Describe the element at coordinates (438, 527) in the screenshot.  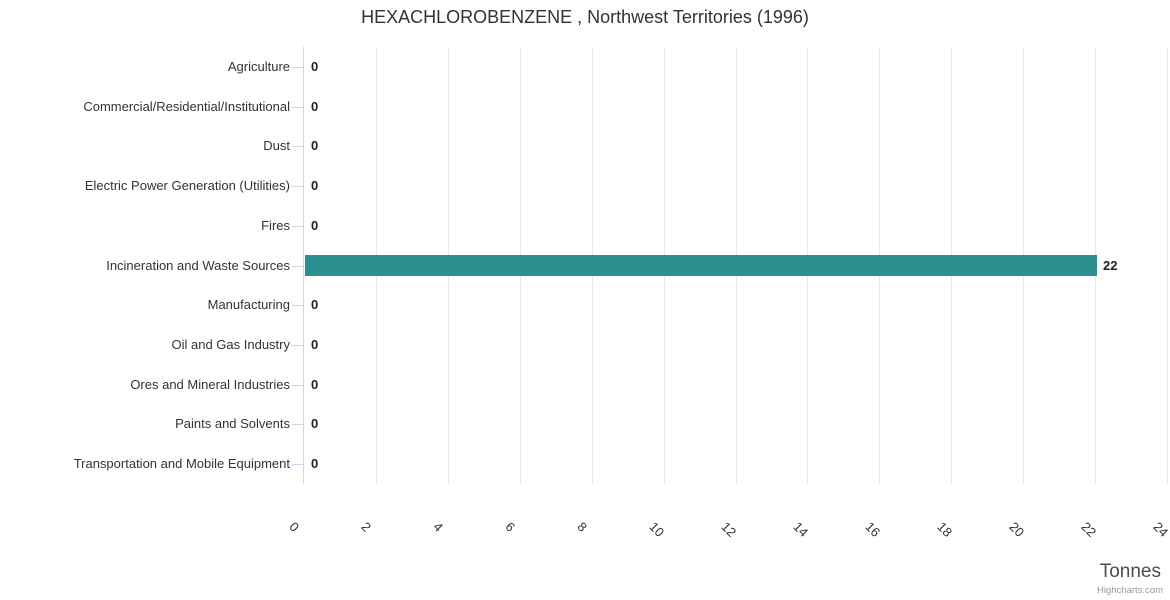
I see `value-axis-tick-label: 4` at that location.